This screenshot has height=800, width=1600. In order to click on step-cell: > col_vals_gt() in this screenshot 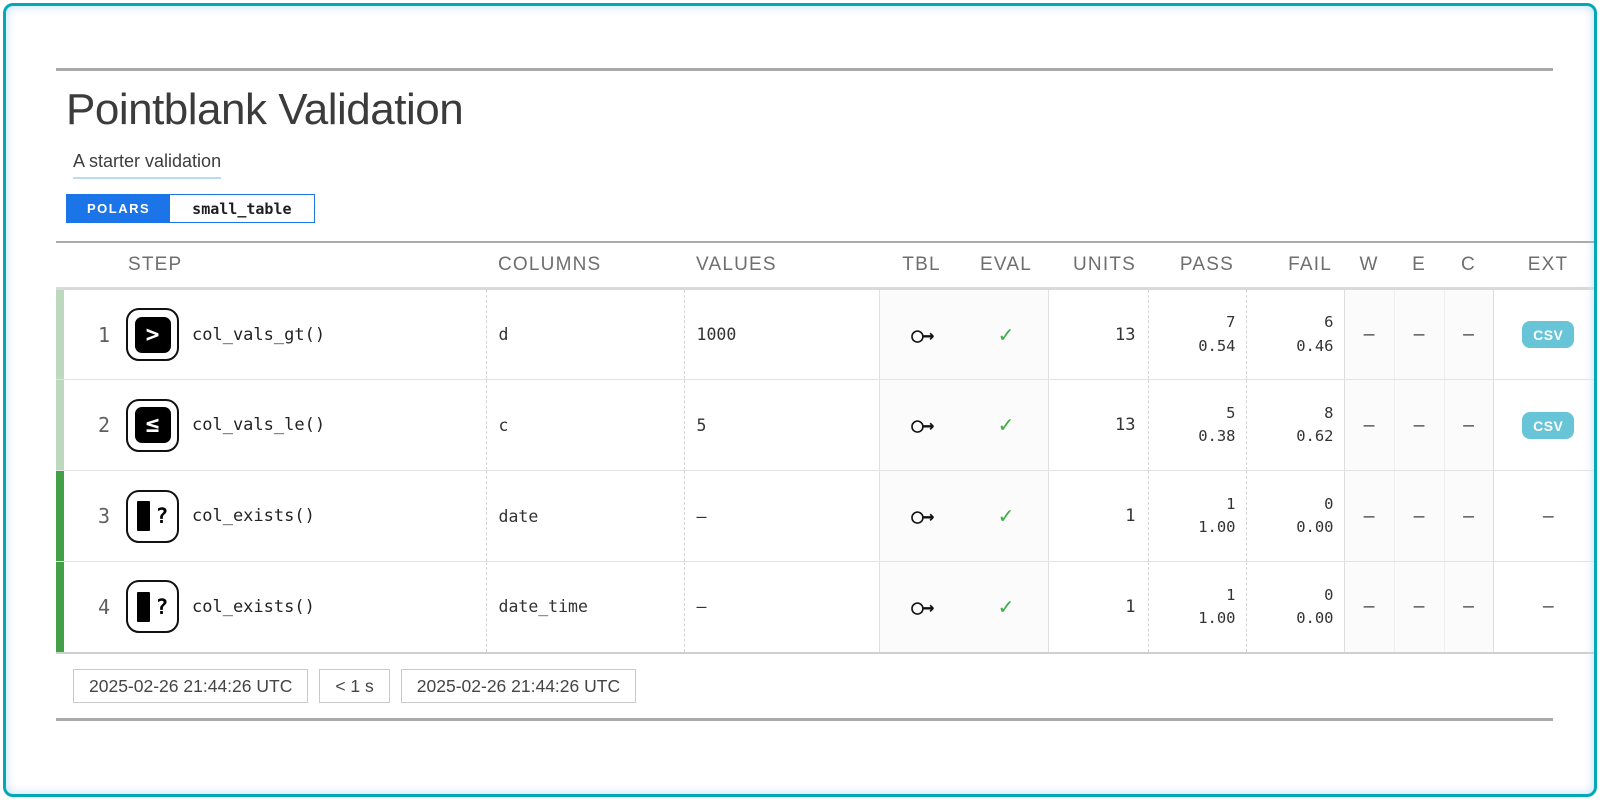, I will do `click(306, 334)`.